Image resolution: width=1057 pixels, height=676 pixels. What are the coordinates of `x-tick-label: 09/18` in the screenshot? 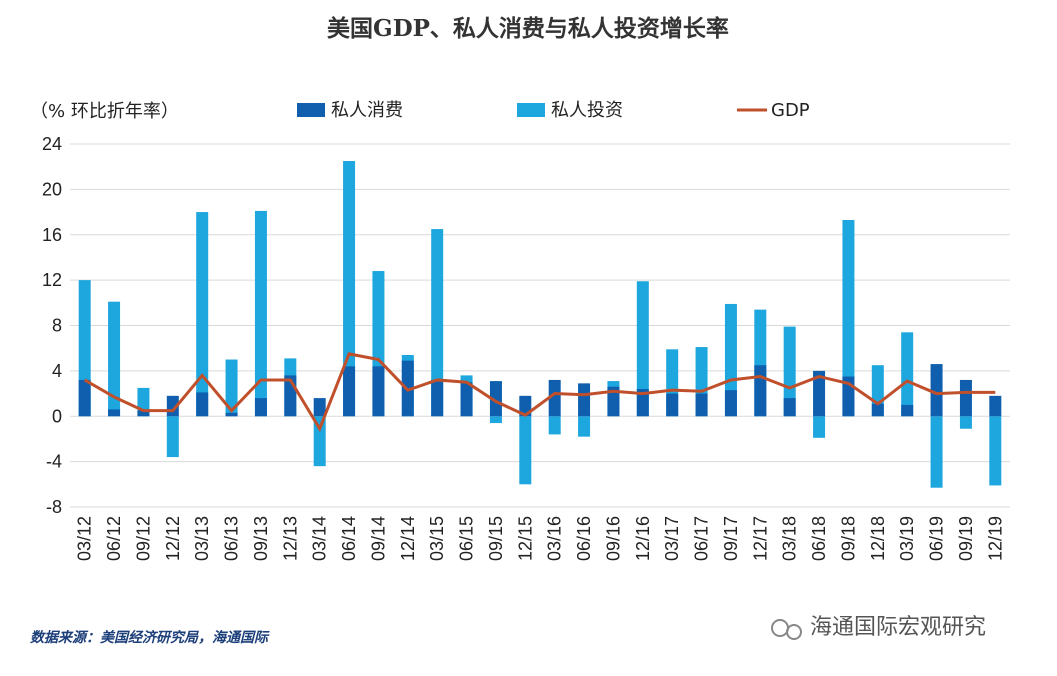 It's located at (848, 538).